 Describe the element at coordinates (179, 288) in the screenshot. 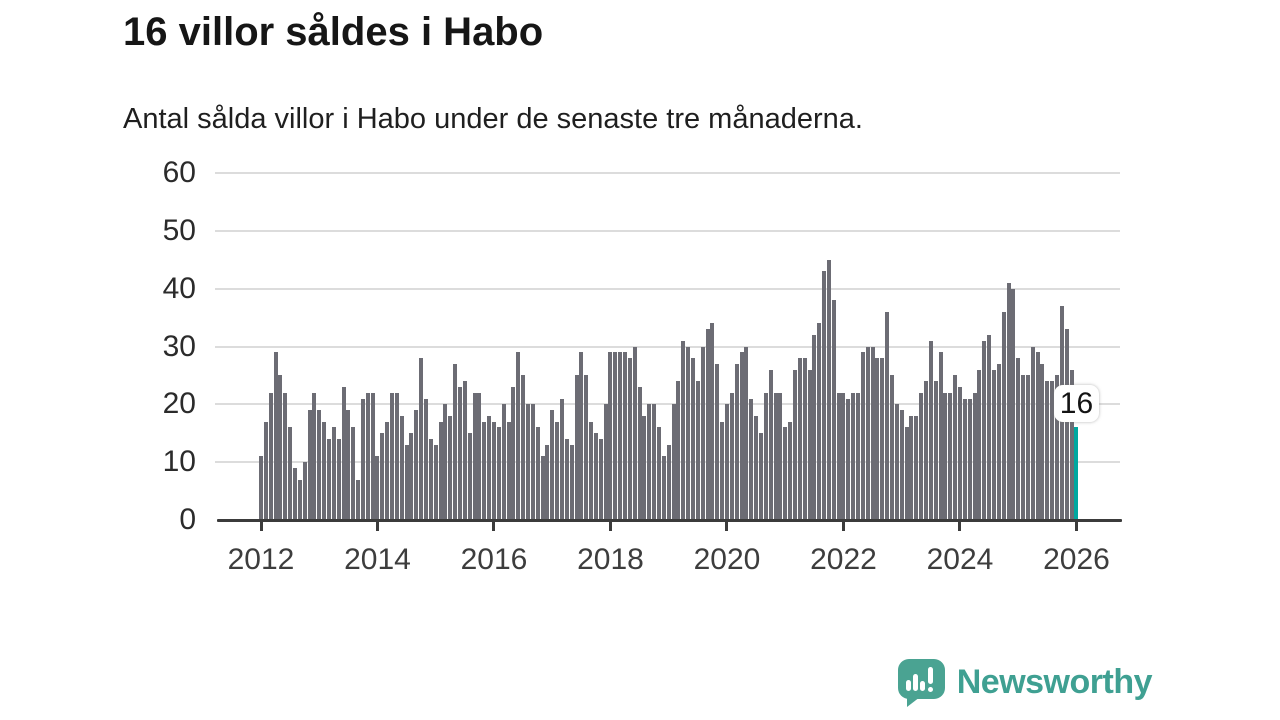

I see `y-axis-tick-label: 40` at that location.